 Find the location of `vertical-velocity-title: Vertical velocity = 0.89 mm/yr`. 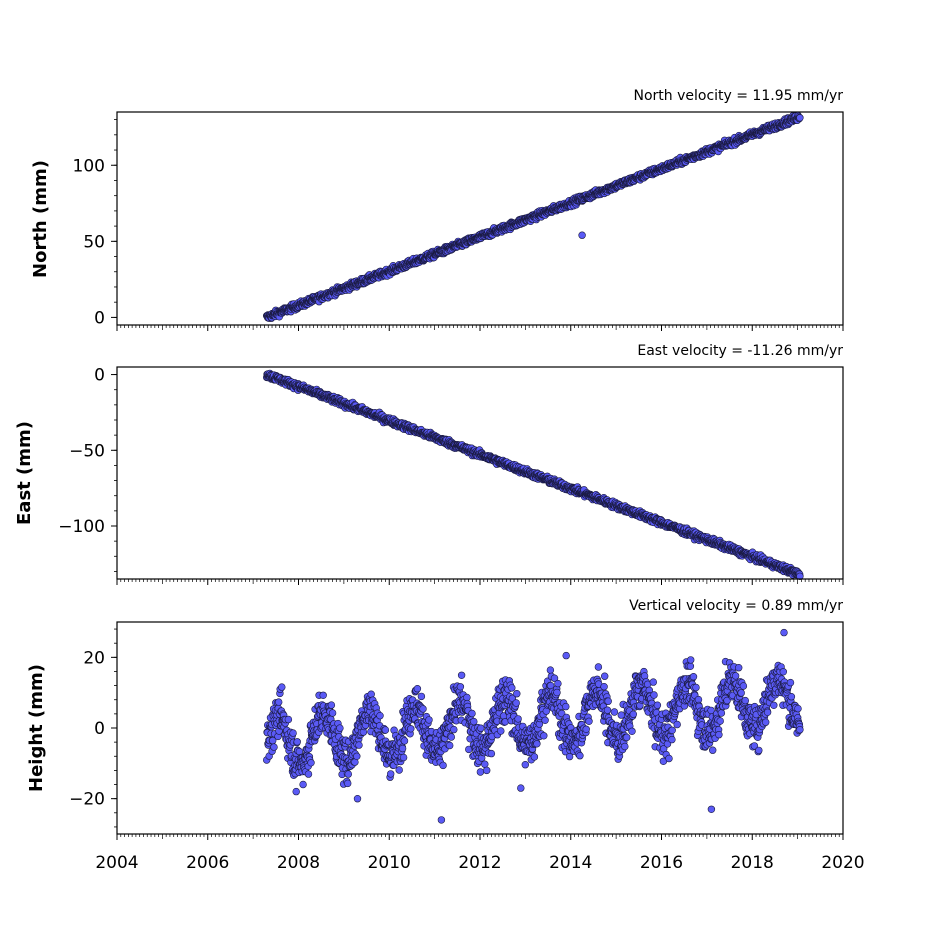

vertical-velocity-title: Vertical velocity = 0.89 mm/yr is located at coordinates (736, 606).